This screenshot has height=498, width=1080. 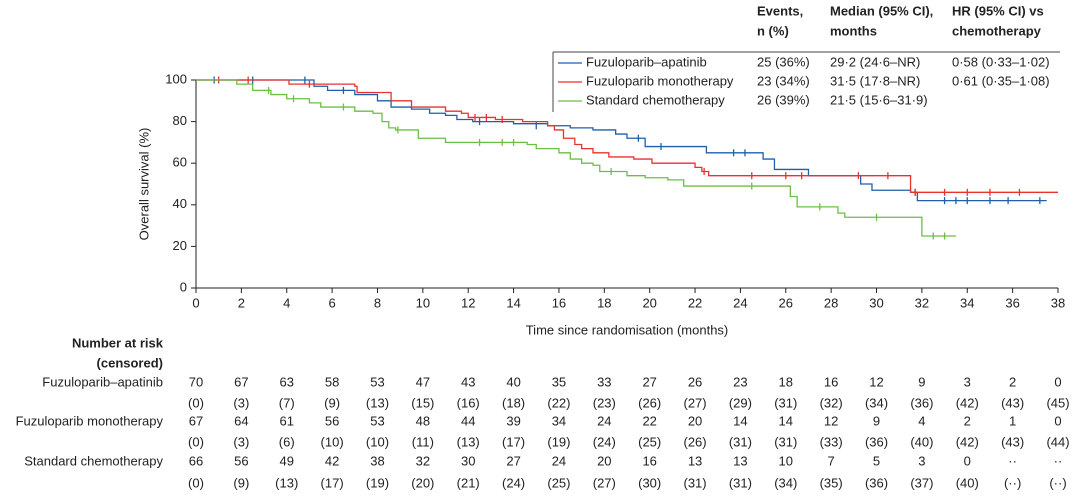 I want to click on legend-cell: 26 (39%), so click(x=783, y=99).